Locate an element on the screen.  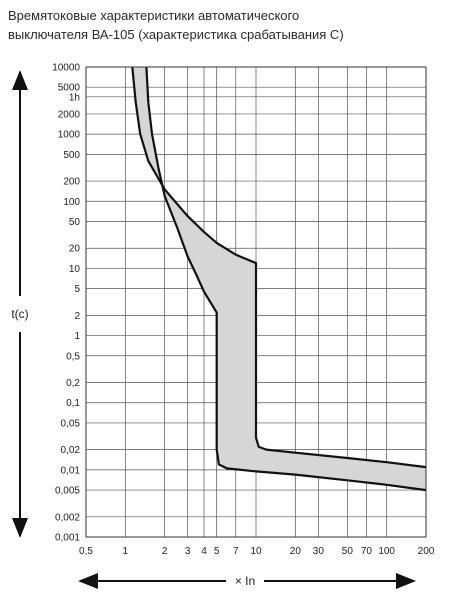
y-tick-label-14: 0,5 is located at coordinates (73, 356).